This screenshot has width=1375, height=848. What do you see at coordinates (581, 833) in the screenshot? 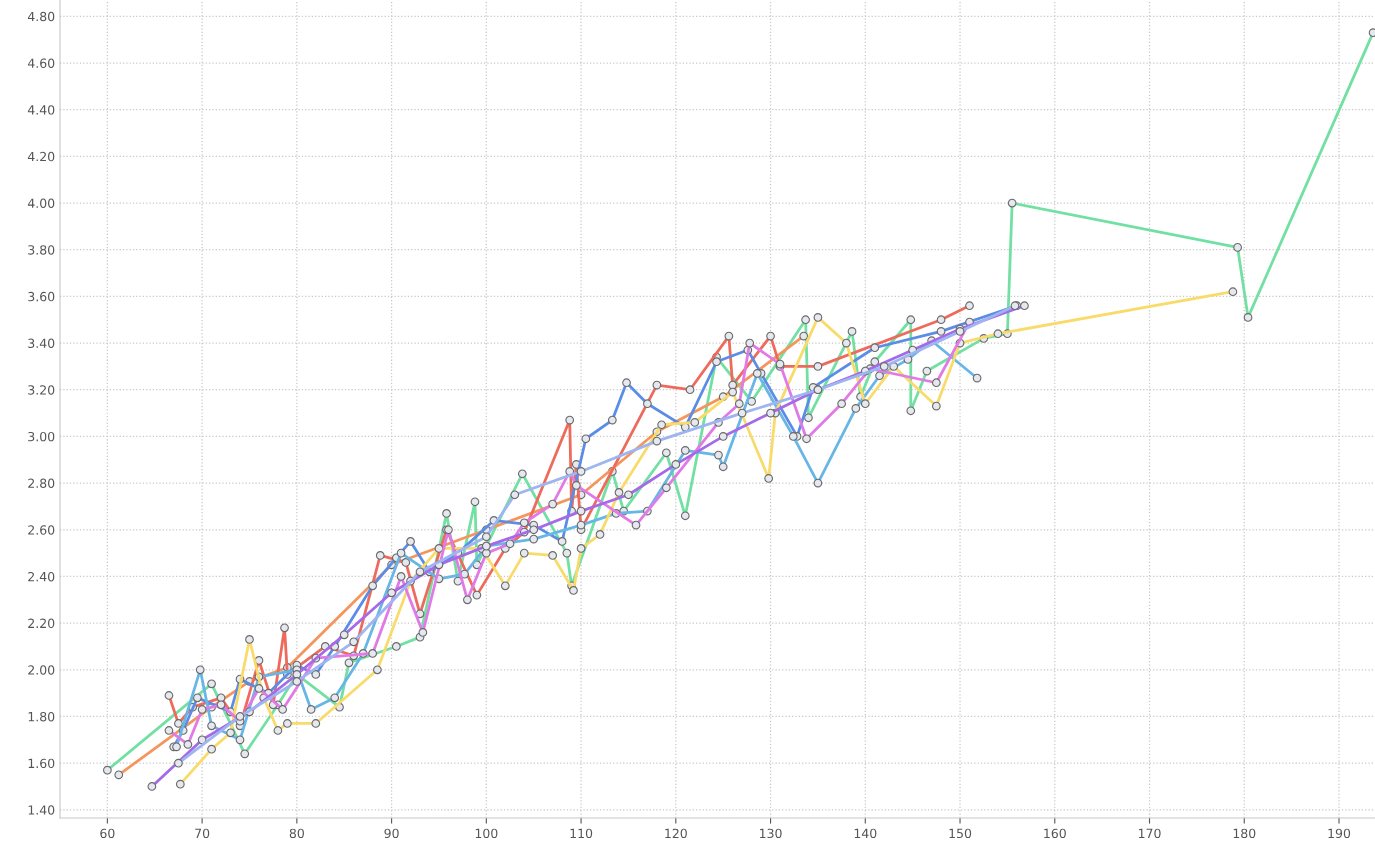
I see `x-tick-label: 110` at bounding box center [581, 833].